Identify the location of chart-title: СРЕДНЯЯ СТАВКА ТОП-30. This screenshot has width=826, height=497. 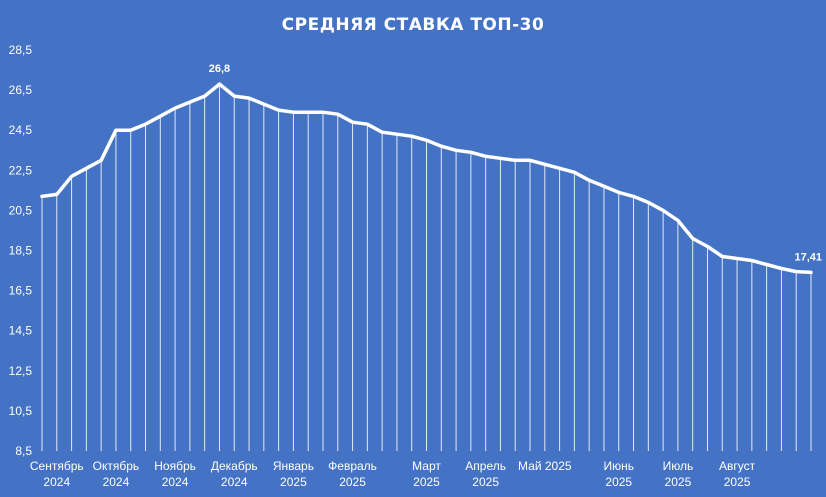
(413, 25).